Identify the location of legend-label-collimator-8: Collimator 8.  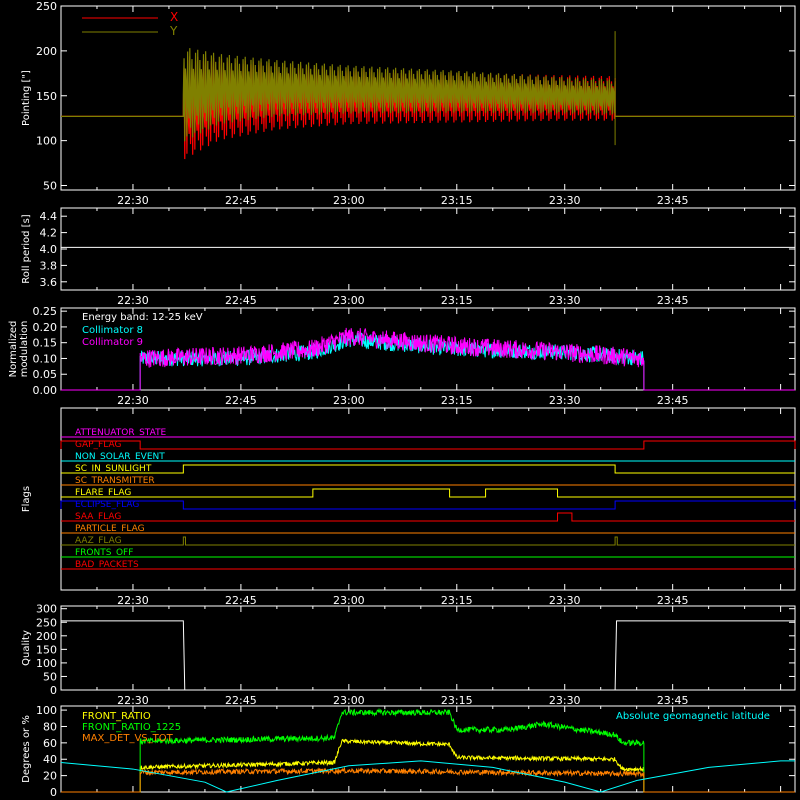
(112, 330).